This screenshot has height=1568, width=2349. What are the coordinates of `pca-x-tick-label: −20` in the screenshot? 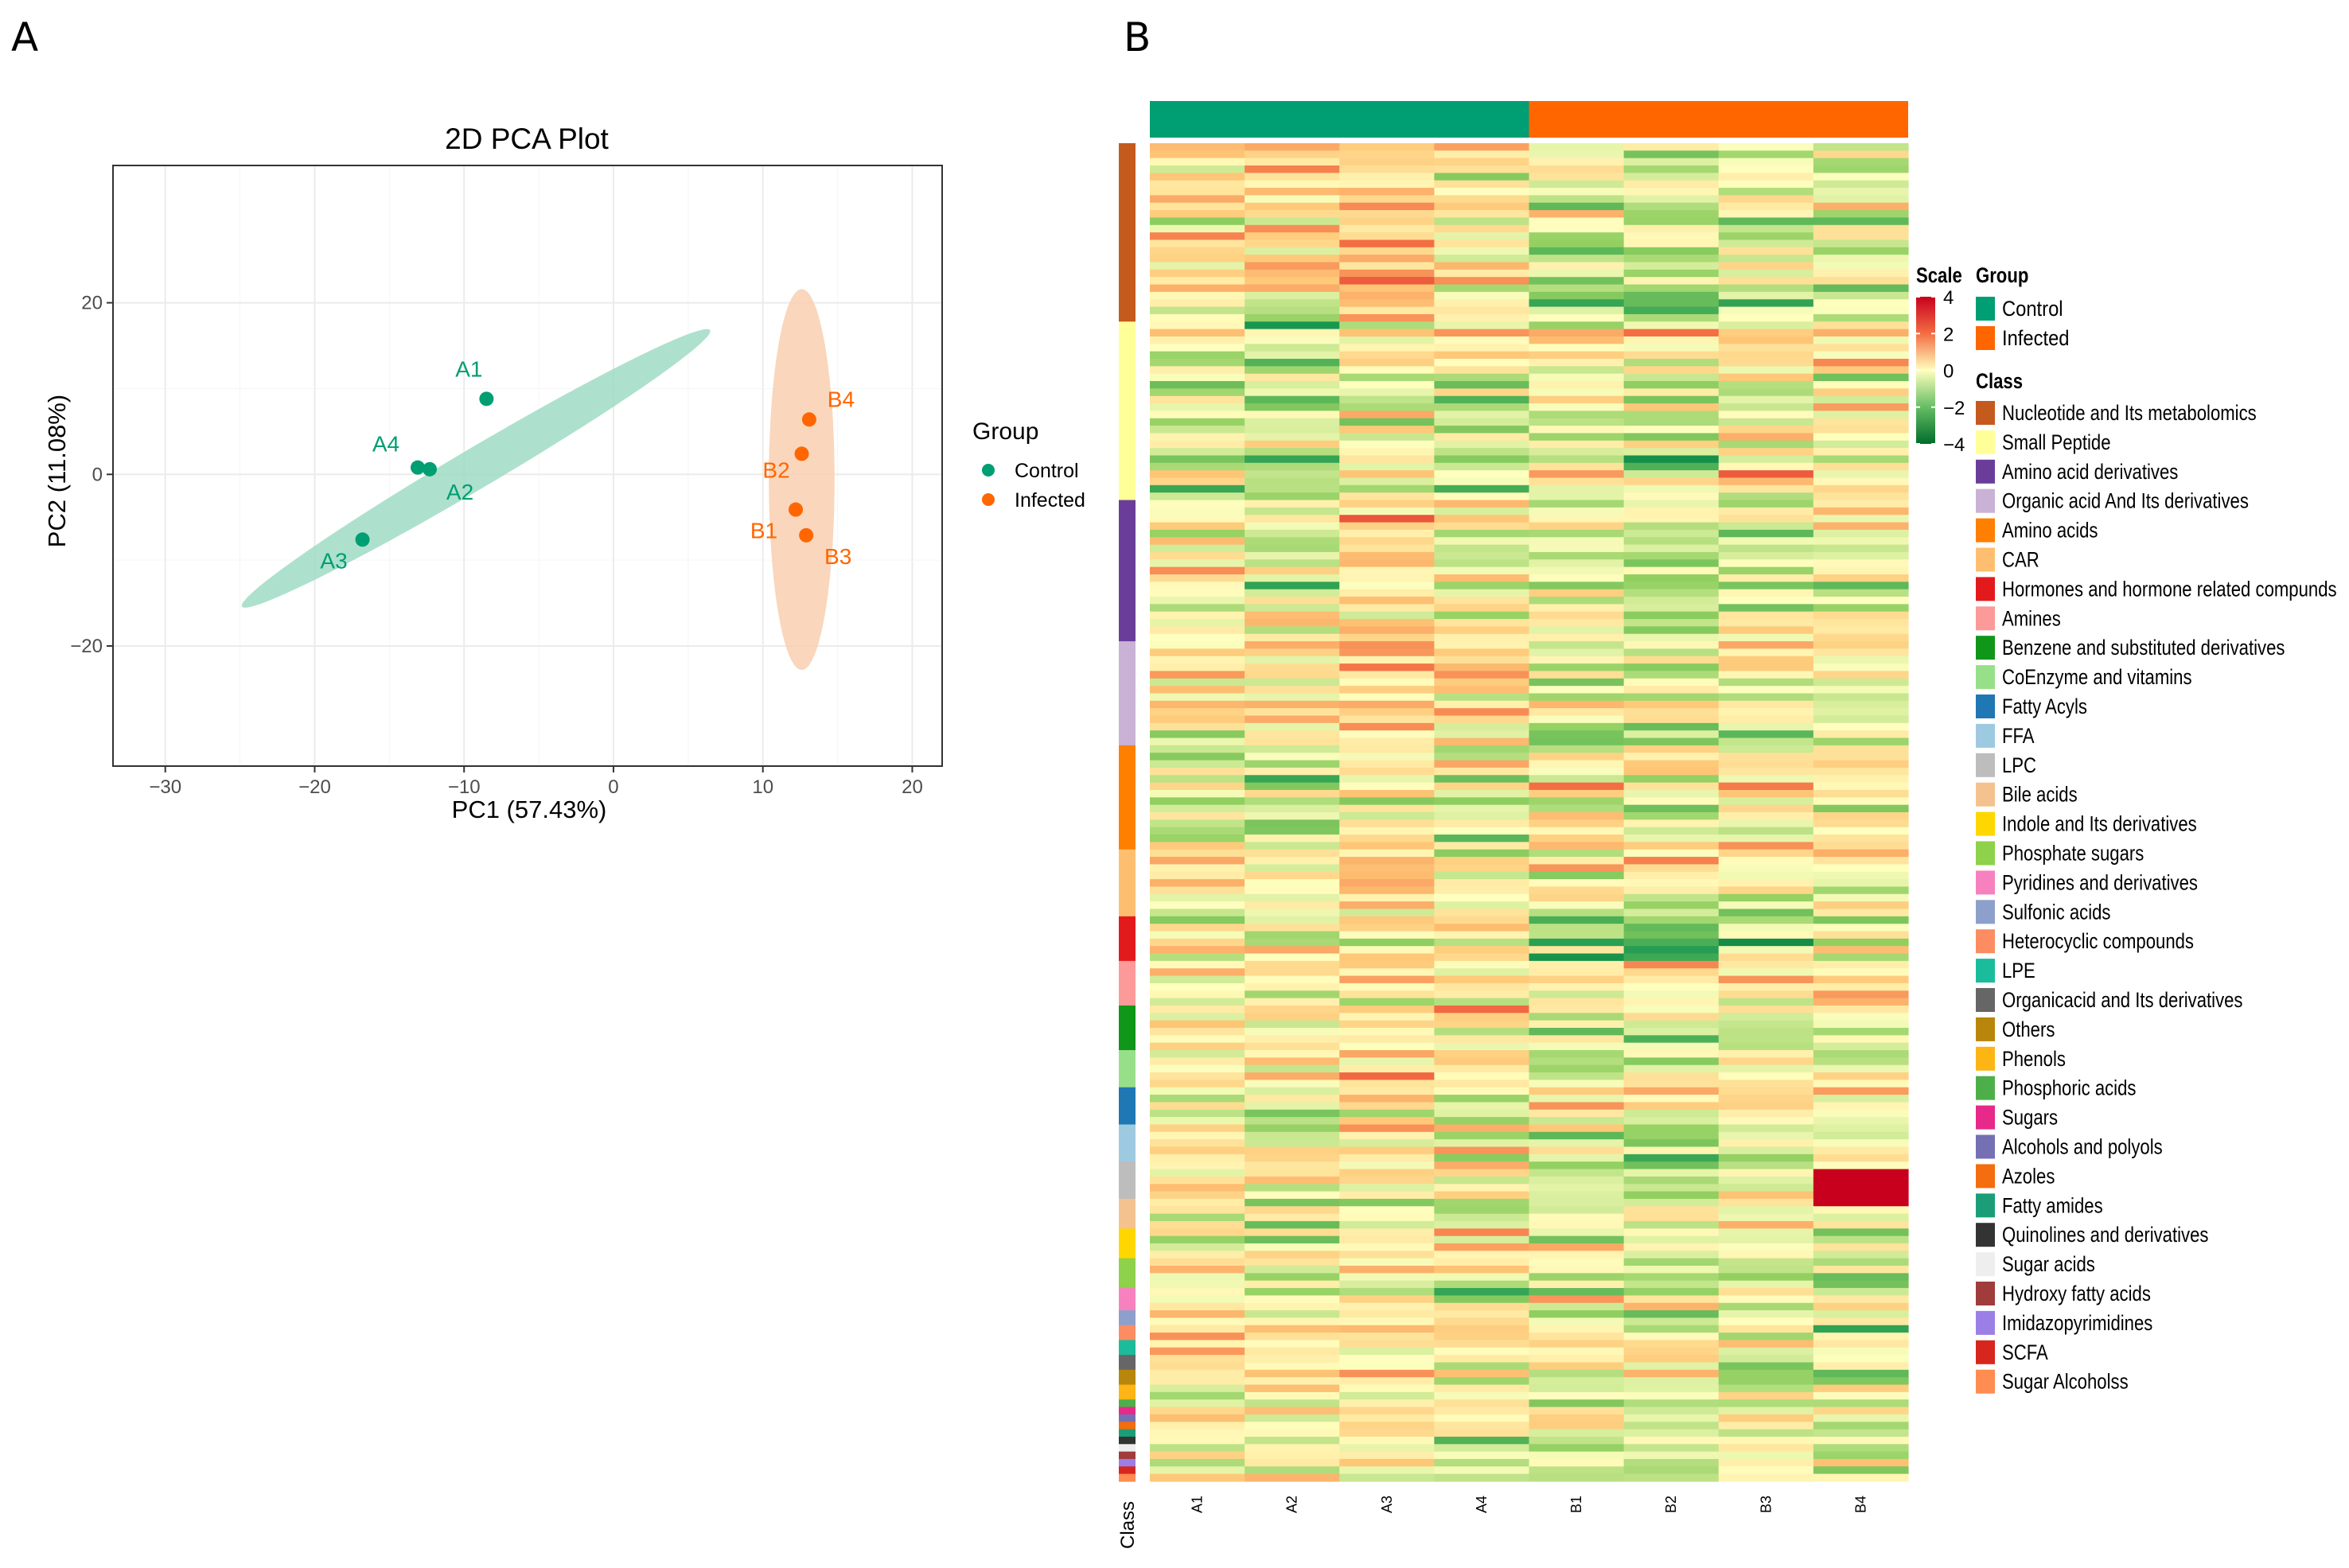 It's located at (314, 787).